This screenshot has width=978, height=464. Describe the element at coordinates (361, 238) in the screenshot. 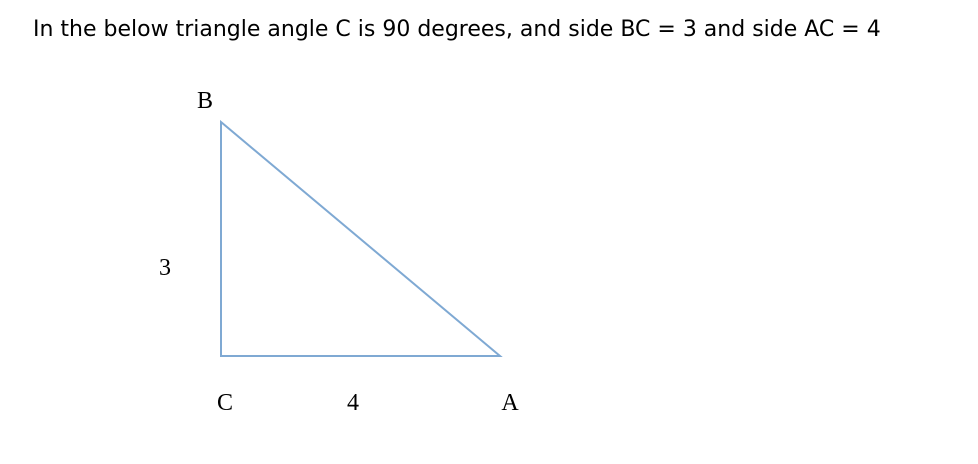

I see `triangle-abc` at that location.